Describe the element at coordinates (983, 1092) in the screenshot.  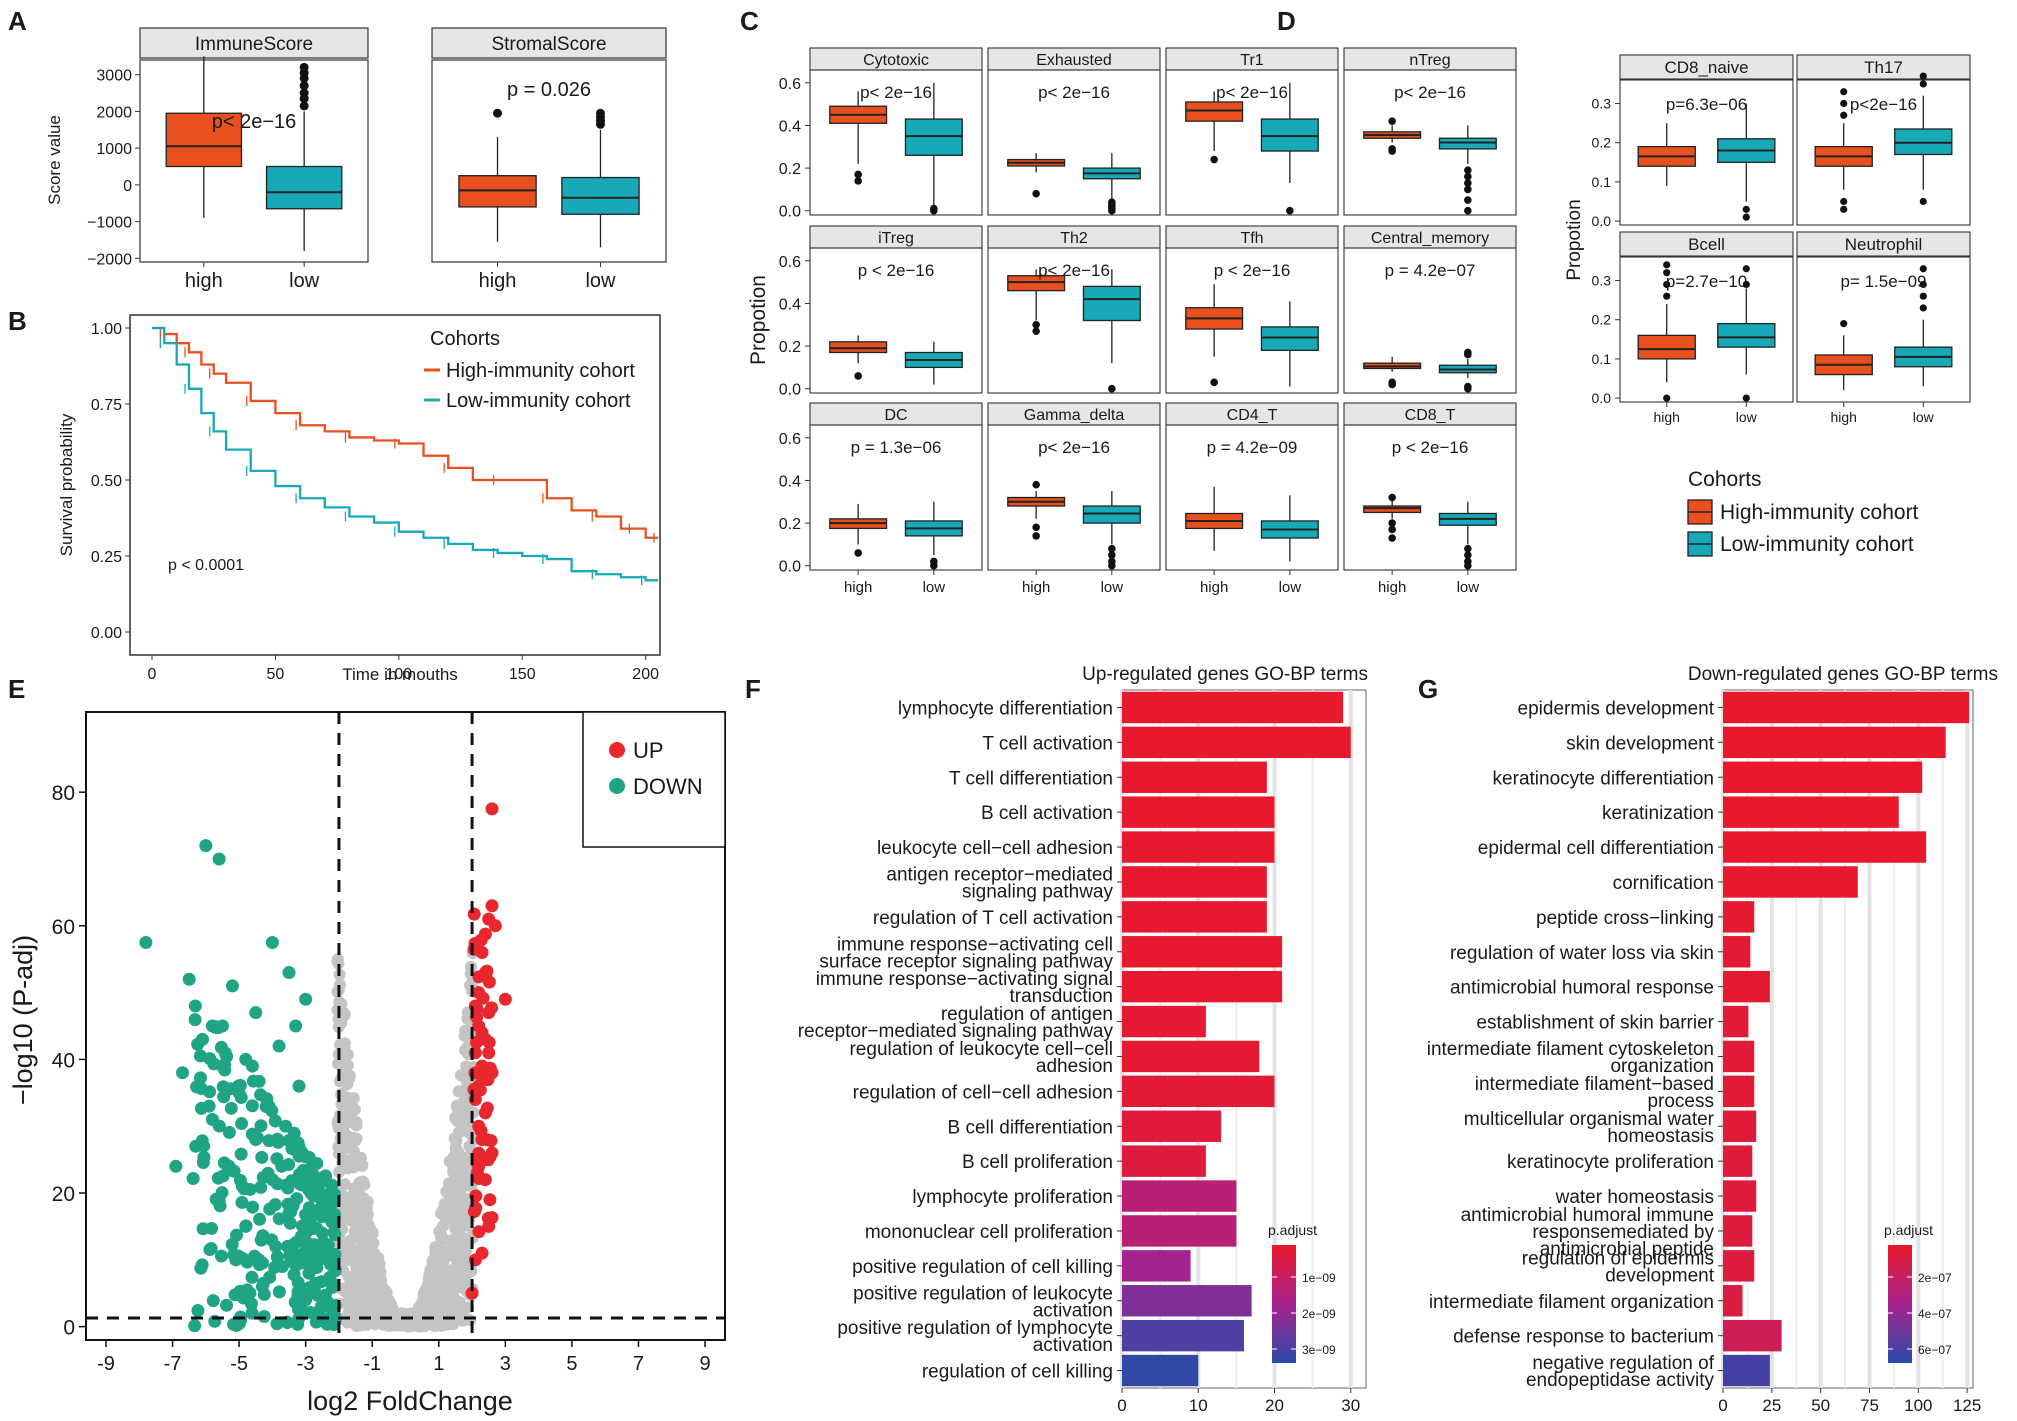
I see `go-term-label: regulation of cell−cell adhesion` at that location.